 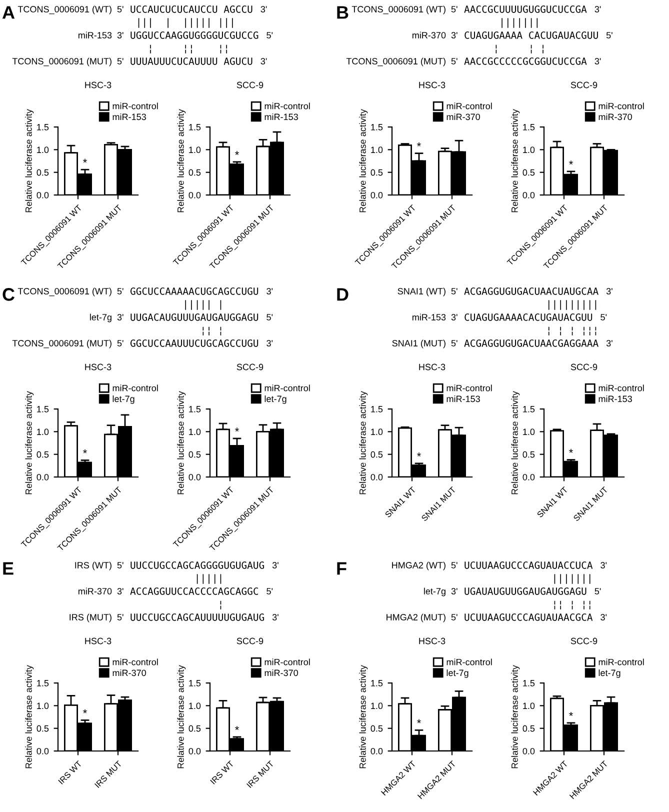 What do you see at coordinates (342, 12) in the screenshot?
I see `text: B` at bounding box center [342, 12].